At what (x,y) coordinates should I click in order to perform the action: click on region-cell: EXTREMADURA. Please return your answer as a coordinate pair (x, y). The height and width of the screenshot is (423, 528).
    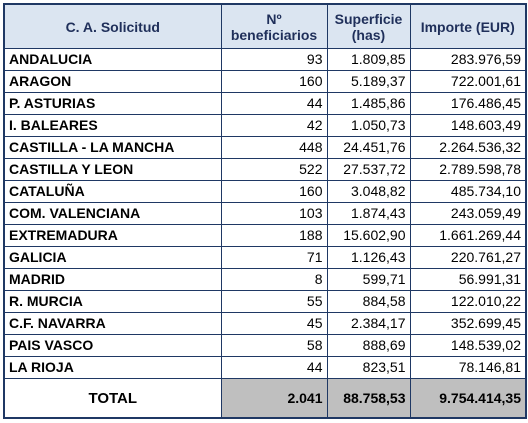
    Looking at the image, I should click on (112, 235).